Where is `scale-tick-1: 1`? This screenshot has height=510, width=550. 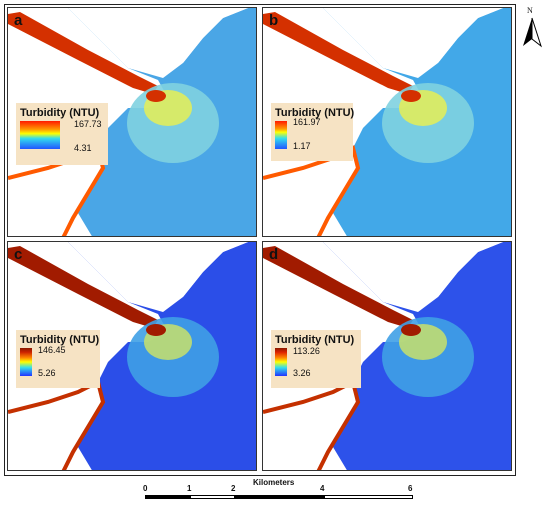 scale-tick-1: 1 is located at coordinates (189, 488).